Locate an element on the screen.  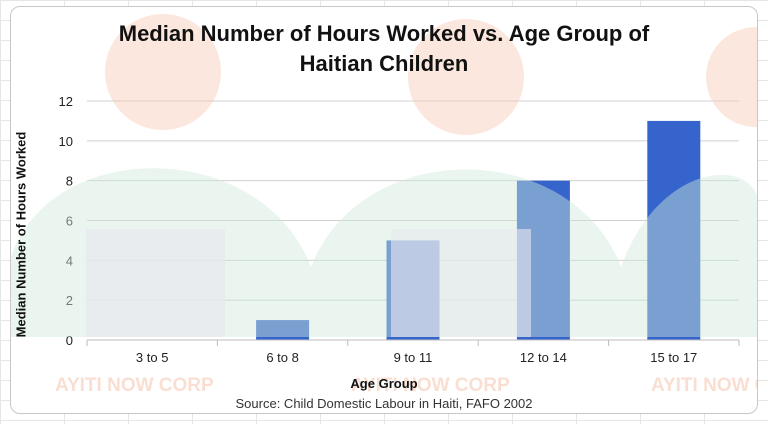
x-tick-label-2: 9 to 11 is located at coordinates (413, 357).